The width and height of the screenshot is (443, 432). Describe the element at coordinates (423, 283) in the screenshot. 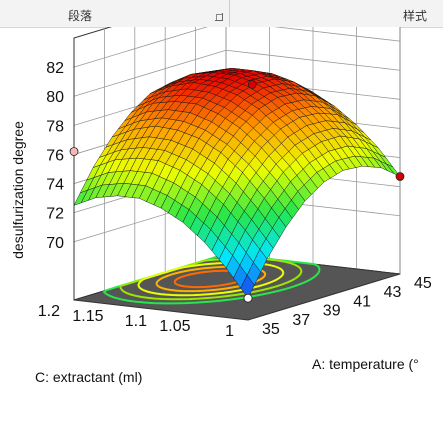

I see `x-tick-label: 45` at that location.